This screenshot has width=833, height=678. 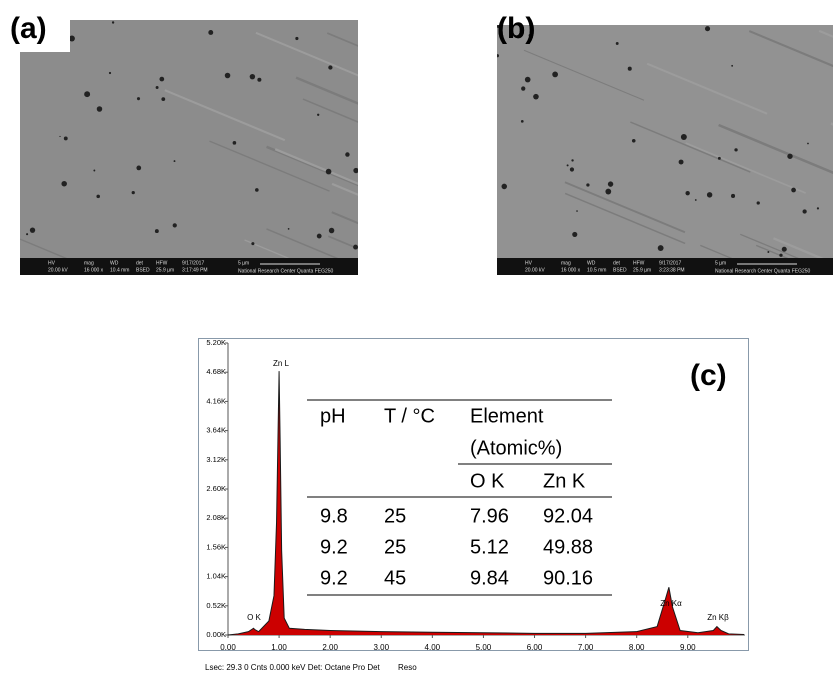 I want to click on table-cell: 7.96, so click(x=489, y=516).